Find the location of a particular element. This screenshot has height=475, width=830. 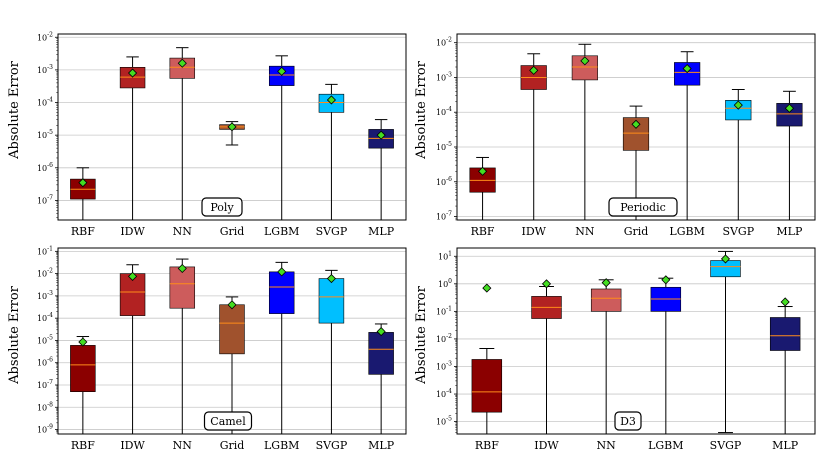

panel-tag-label: Poly is located at coordinates (222, 207).